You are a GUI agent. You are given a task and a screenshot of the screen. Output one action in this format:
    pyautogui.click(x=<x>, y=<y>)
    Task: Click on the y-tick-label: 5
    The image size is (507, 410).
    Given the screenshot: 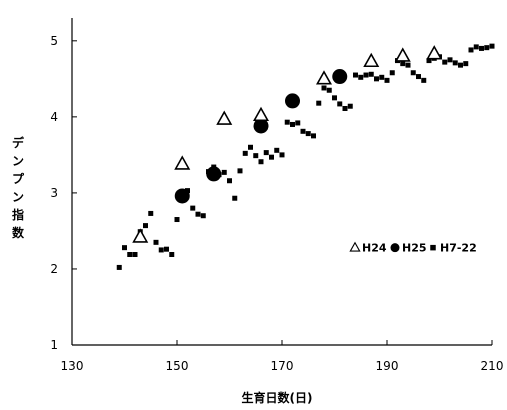 What is the action you would take?
    pyautogui.click(x=54, y=41)
    